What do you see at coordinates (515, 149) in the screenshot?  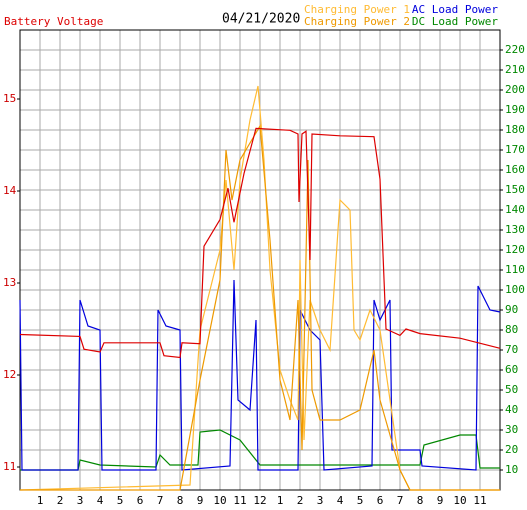 I see `y2-tick-label: 170` at bounding box center [515, 149].